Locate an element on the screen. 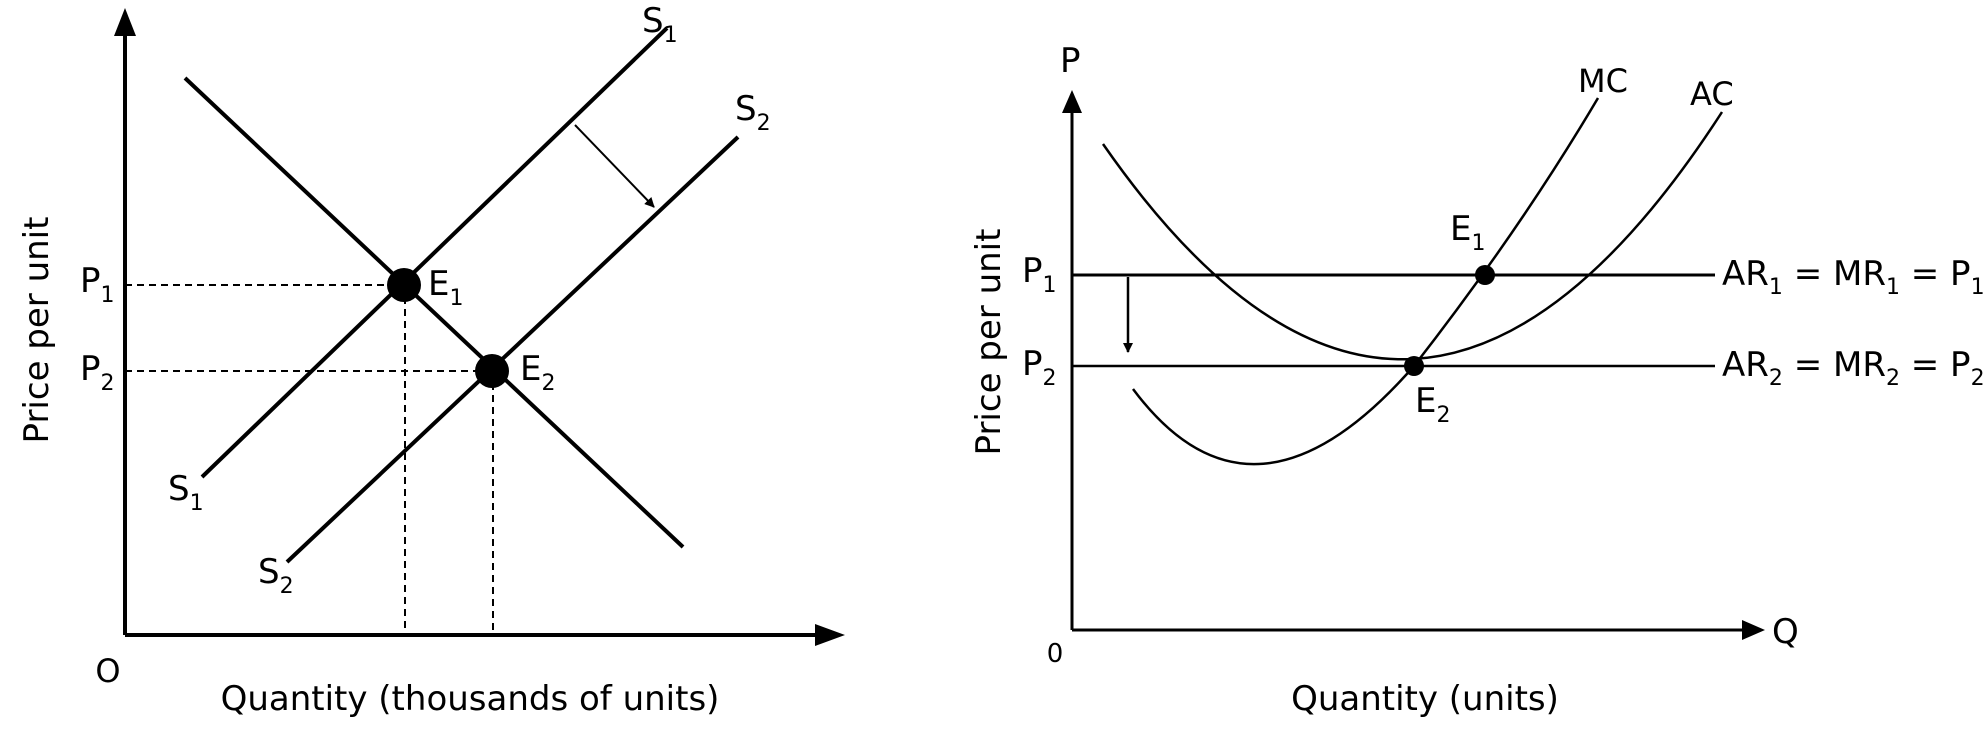  revenue-label-2: AR2 = MR2 = P2 is located at coordinates (1853, 368).